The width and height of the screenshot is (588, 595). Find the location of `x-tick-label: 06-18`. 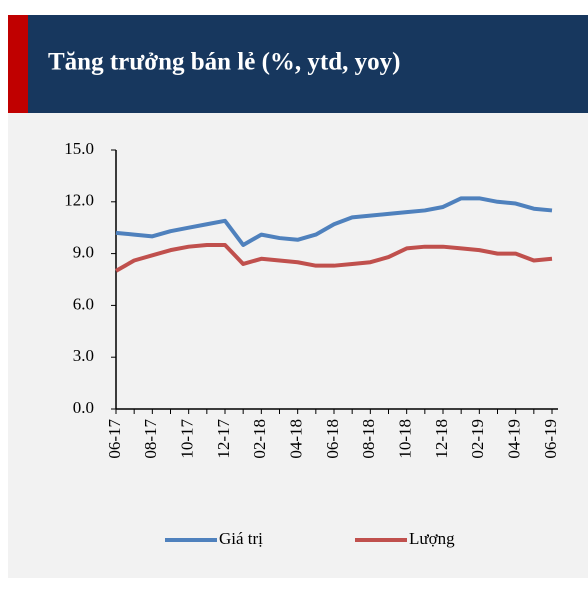

x-tick-label: 06-18 is located at coordinates (332, 439).